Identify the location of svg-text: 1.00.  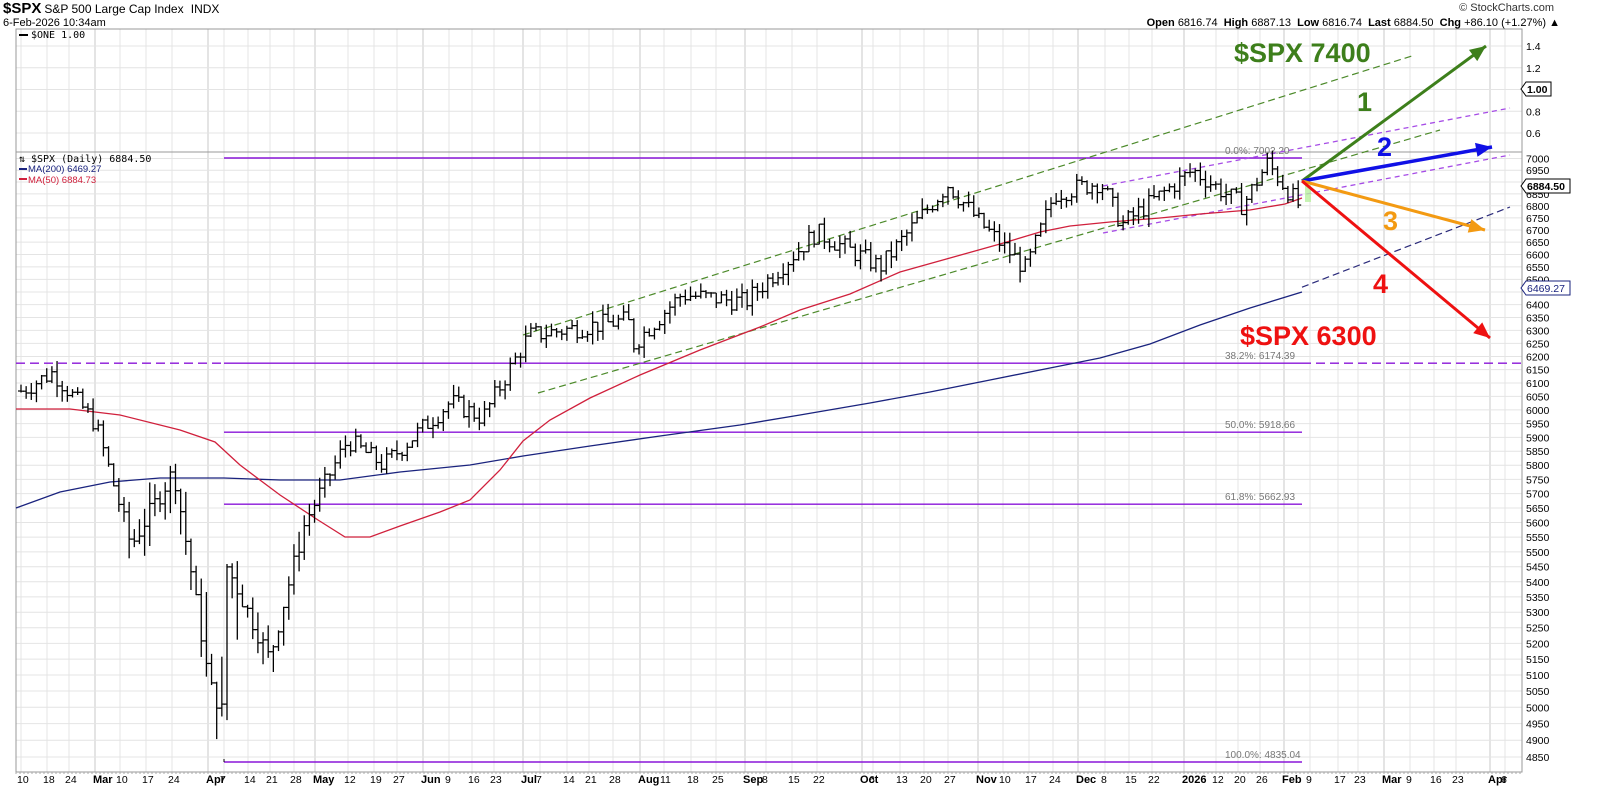
(1537, 90).